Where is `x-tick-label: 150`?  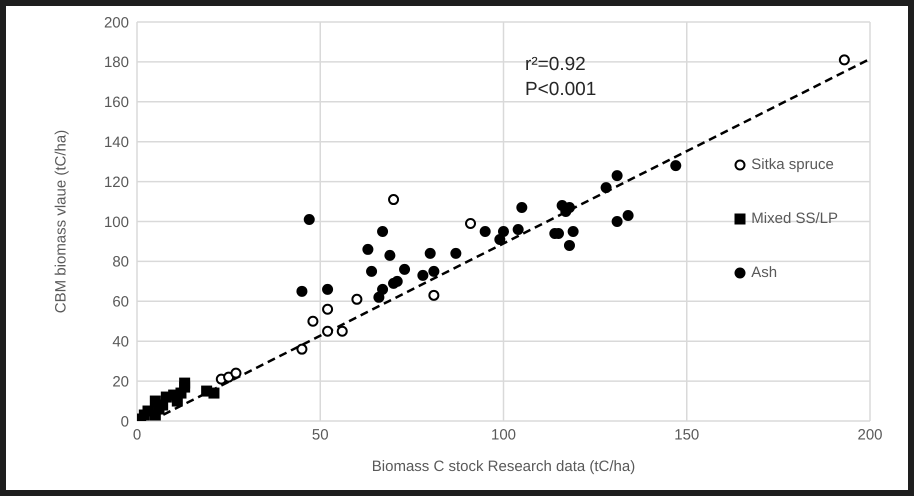
x-tick-label: 150 is located at coordinates (687, 435).